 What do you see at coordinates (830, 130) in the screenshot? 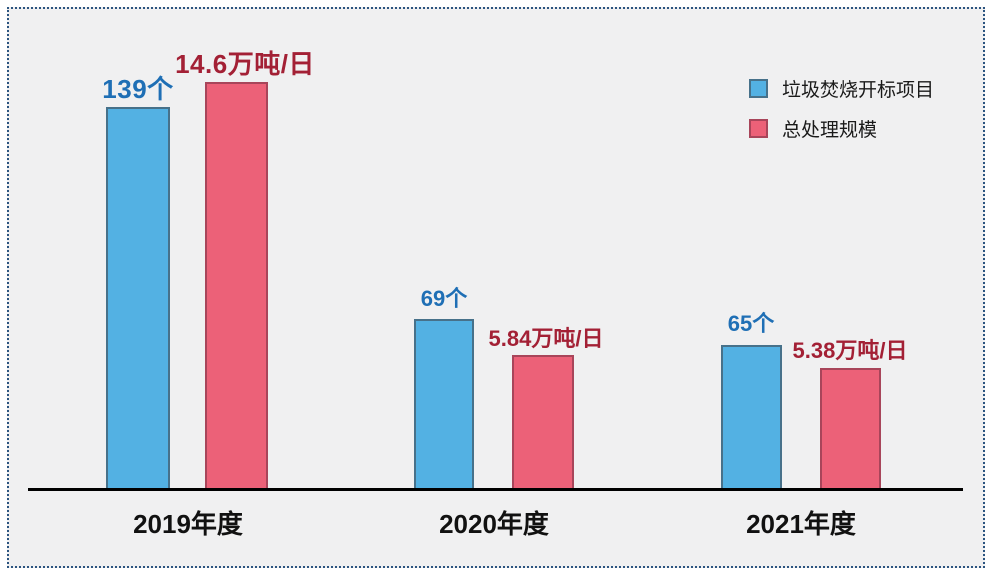
I see `legend-label-capacity: 总处理规模` at bounding box center [830, 130].